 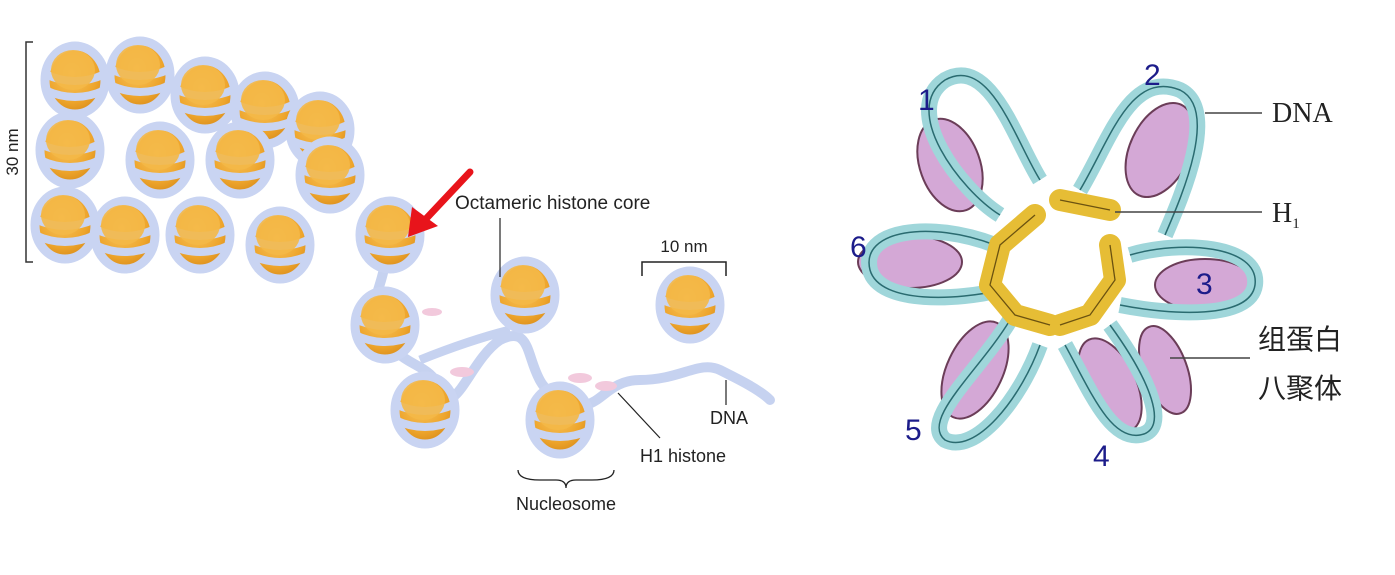 I want to click on scale-bracket-30nm: 30 nm, so click(x=18, y=152).